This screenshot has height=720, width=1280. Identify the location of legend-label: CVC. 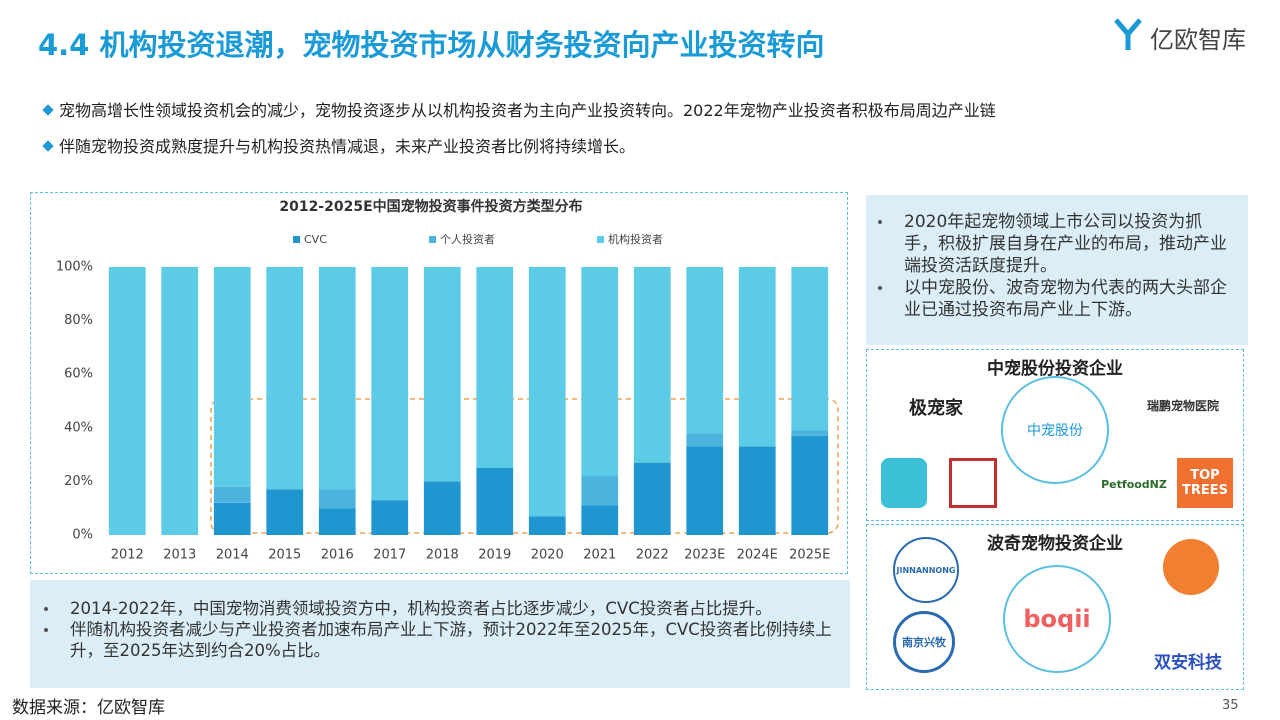
(315, 239).